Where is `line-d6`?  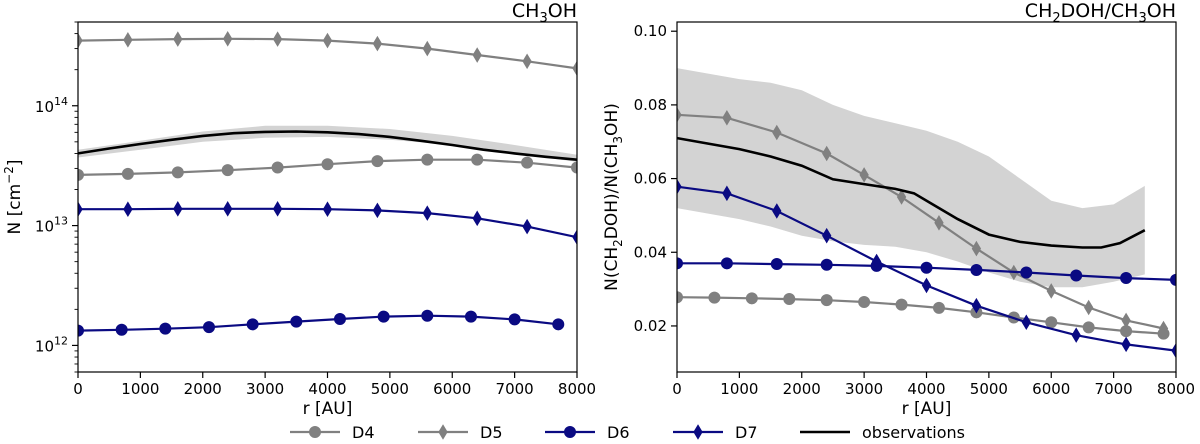
line-d6 is located at coordinates (318, 323).